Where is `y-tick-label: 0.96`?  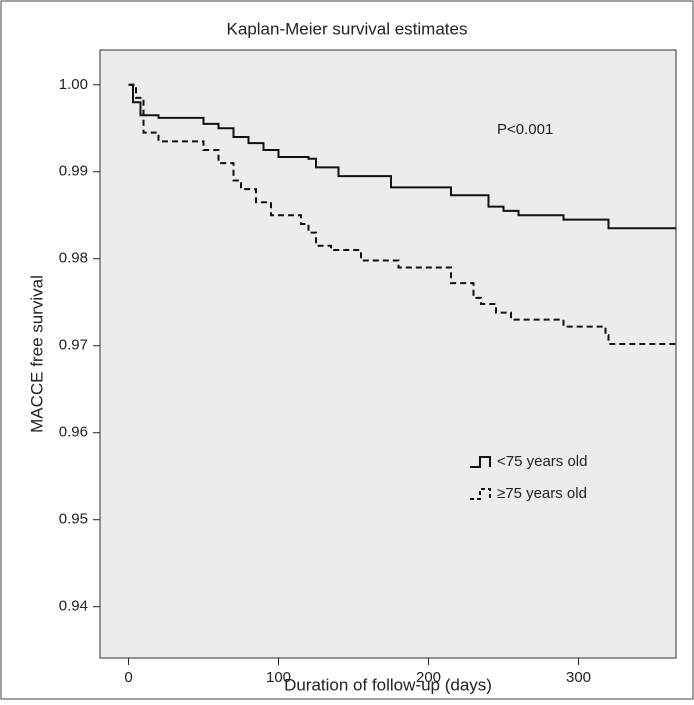 y-tick-label: 0.96 is located at coordinates (73, 432).